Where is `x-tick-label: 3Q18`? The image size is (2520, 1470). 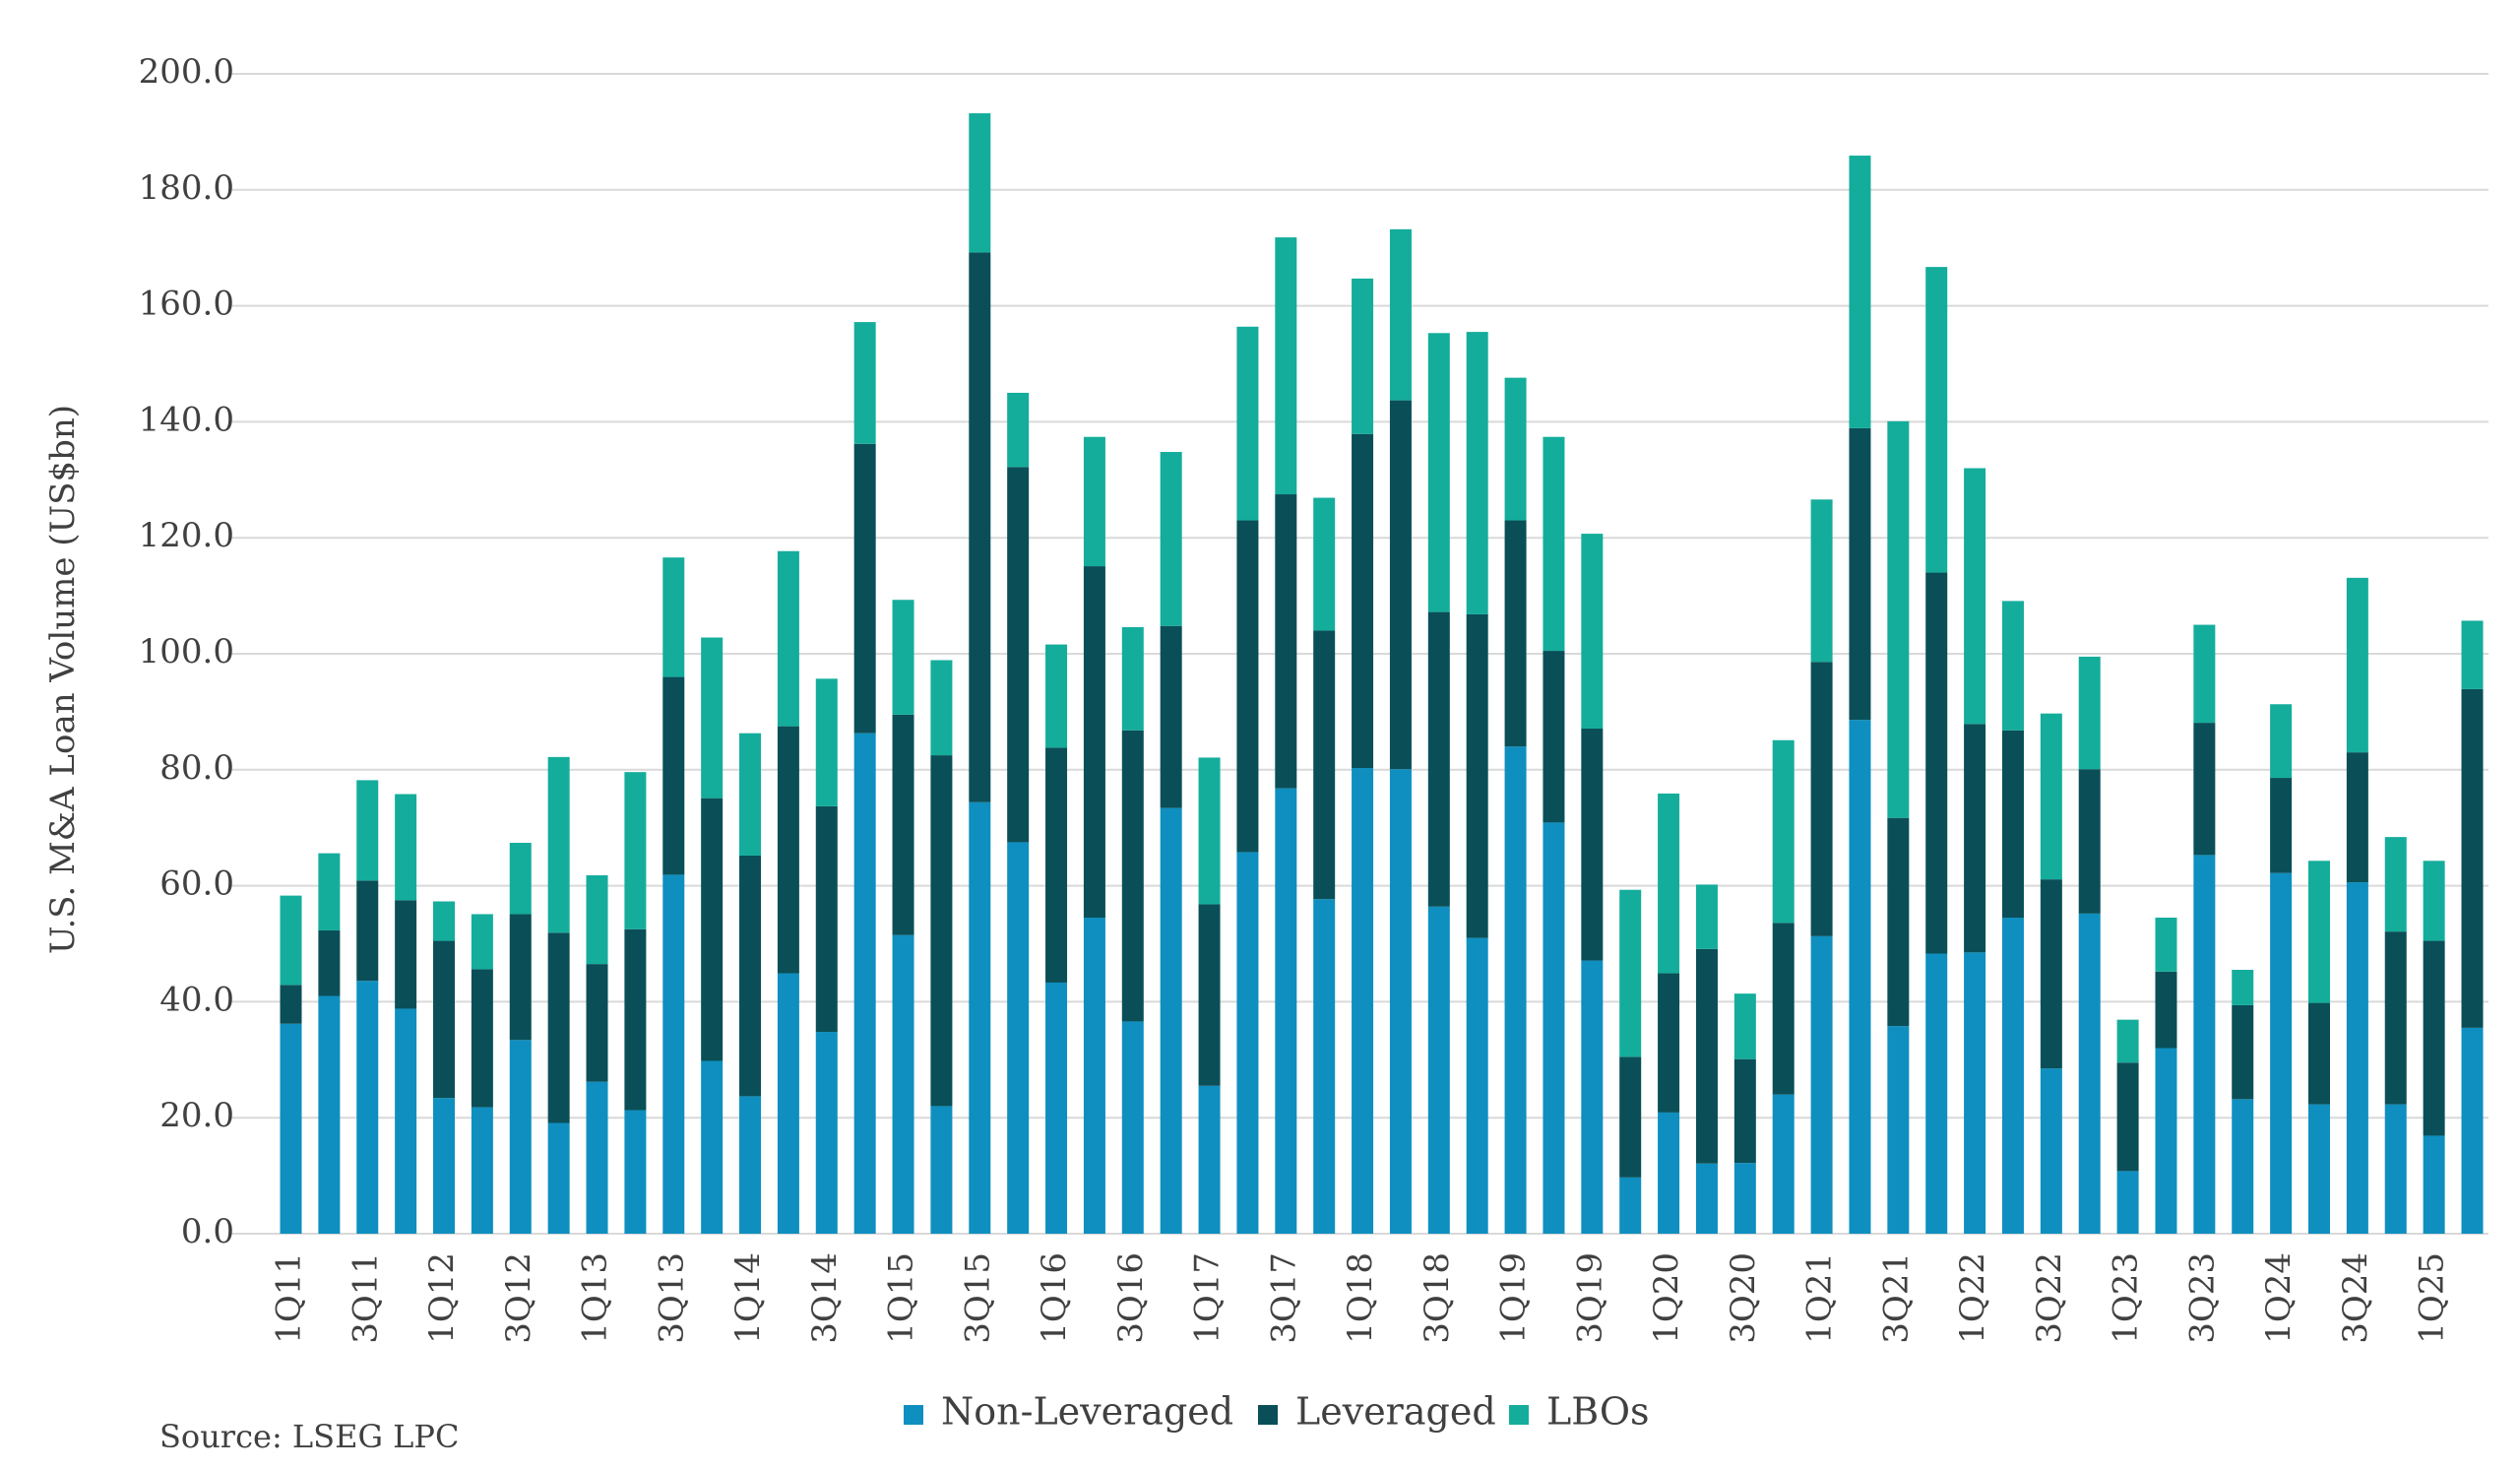
x-tick-label: 3Q18 is located at coordinates (1437, 1298).